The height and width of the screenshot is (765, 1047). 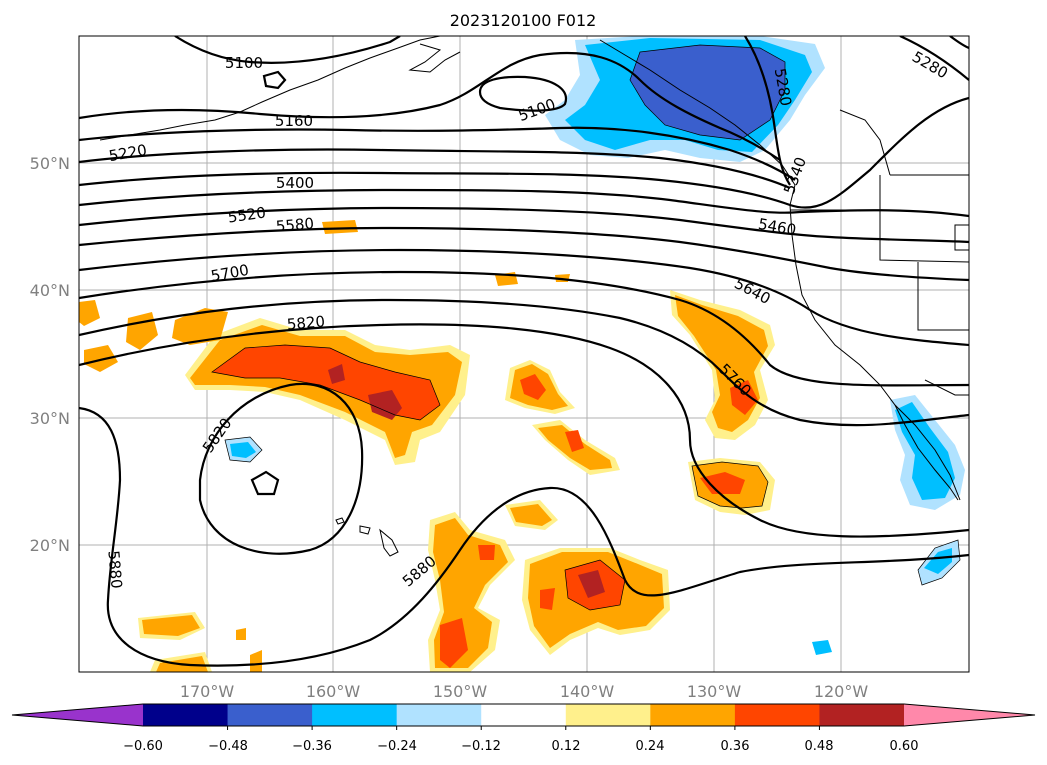 What do you see at coordinates (333, 691) in the screenshot?
I see `lon-label: 160°W` at bounding box center [333, 691].